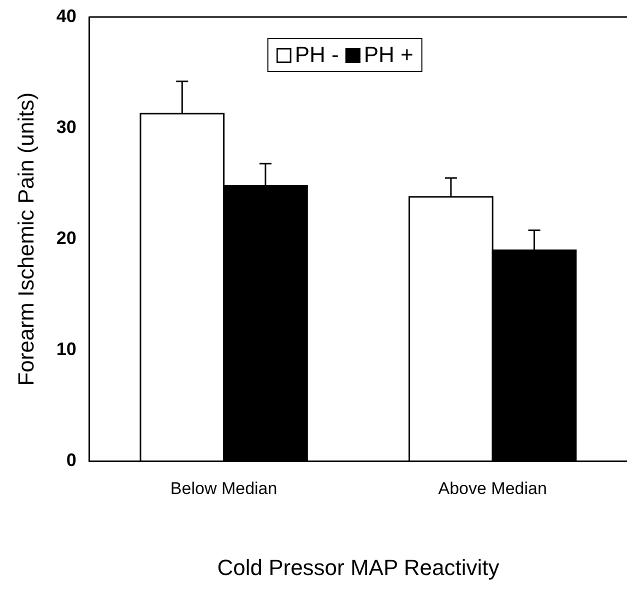 The width and height of the screenshot is (627, 591). I want to click on y-axis-title: Forearm Ischemic Pain (units), so click(25, 239).